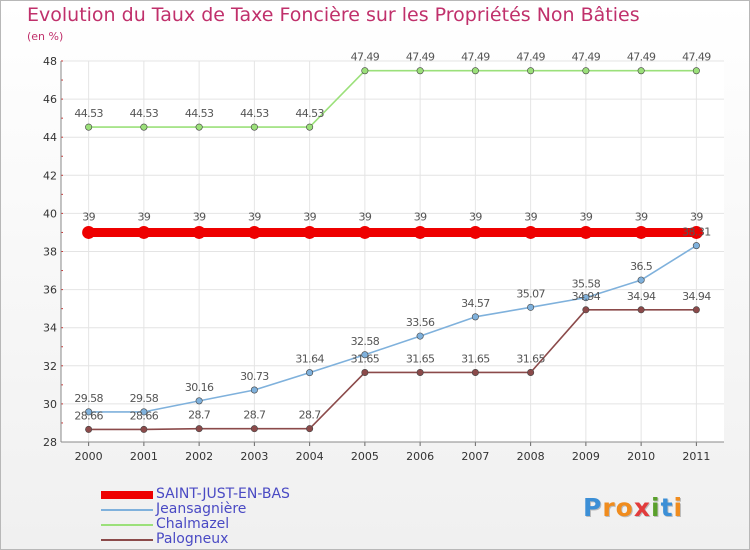 This screenshot has height=550, width=750. What do you see at coordinates (420, 456) in the screenshot?
I see `x-tick-label: 2006` at bounding box center [420, 456].